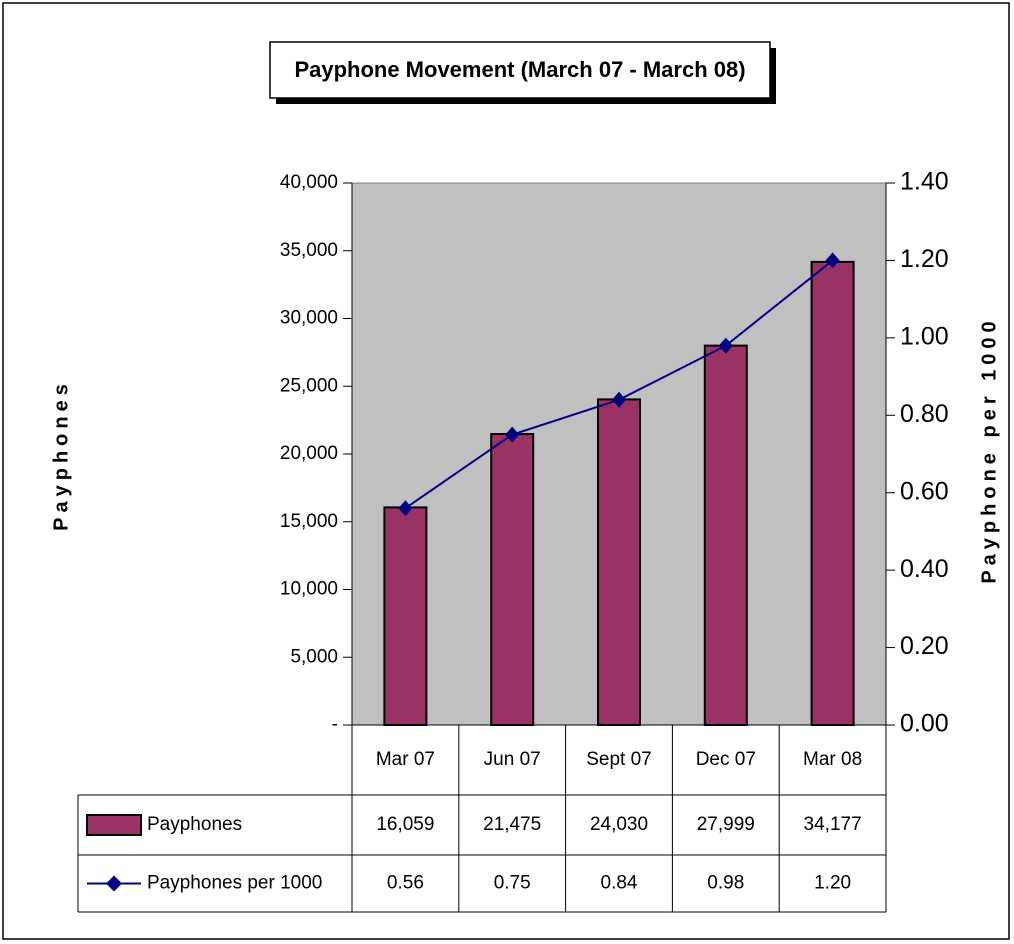  What do you see at coordinates (405, 883) in the screenshot?
I see `table-value: 0.56` at bounding box center [405, 883].